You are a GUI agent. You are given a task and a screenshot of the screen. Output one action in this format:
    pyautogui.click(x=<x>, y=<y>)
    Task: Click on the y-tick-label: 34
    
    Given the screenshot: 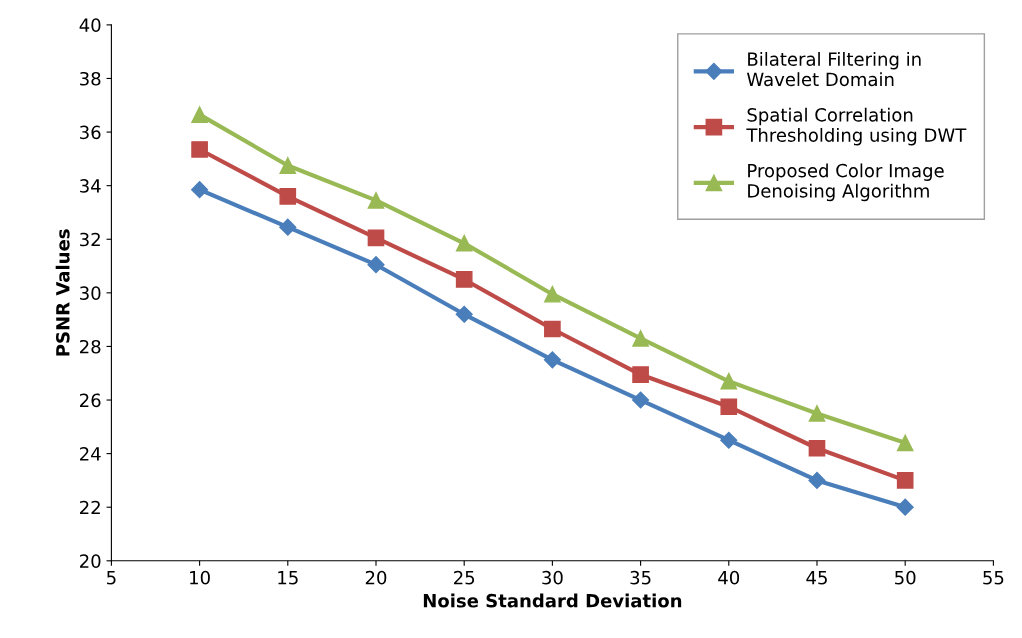 What is the action you would take?
    pyautogui.click(x=90, y=186)
    